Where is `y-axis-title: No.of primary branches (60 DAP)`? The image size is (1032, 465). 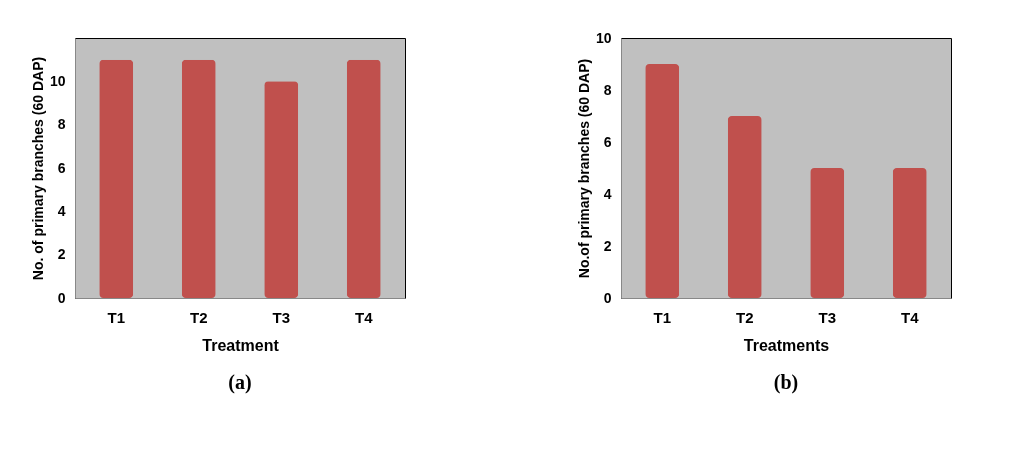 y-axis-title: No.of primary branches (60 DAP) is located at coordinates (583, 168).